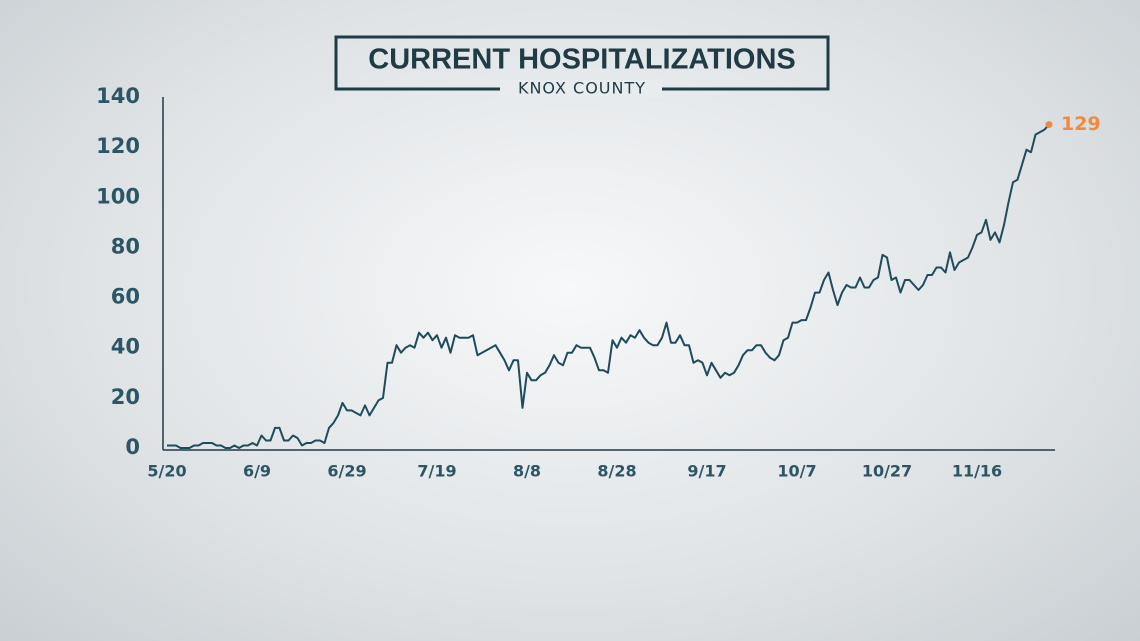 This screenshot has width=1140, height=641. What do you see at coordinates (257, 471) in the screenshot?
I see `x-tick-label: 6/9` at bounding box center [257, 471].